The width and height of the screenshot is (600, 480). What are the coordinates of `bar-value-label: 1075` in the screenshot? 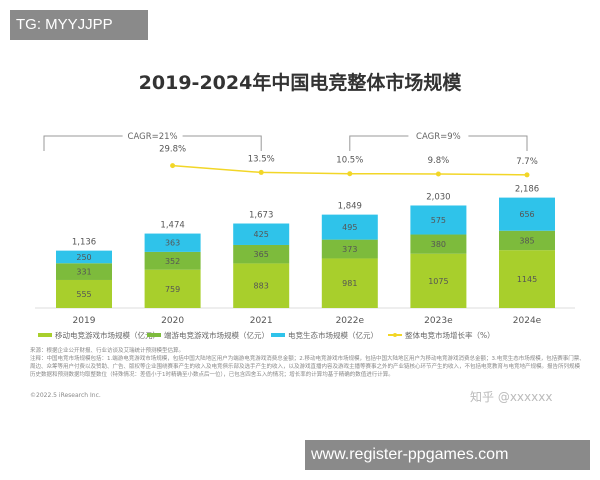 It's located at (438, 281).